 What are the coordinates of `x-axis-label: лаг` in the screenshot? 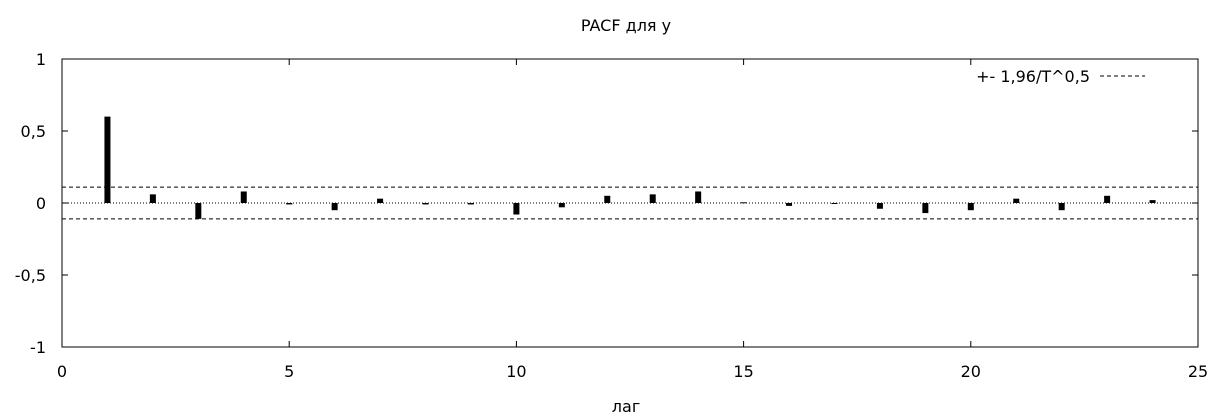 It's located at (626, 406).